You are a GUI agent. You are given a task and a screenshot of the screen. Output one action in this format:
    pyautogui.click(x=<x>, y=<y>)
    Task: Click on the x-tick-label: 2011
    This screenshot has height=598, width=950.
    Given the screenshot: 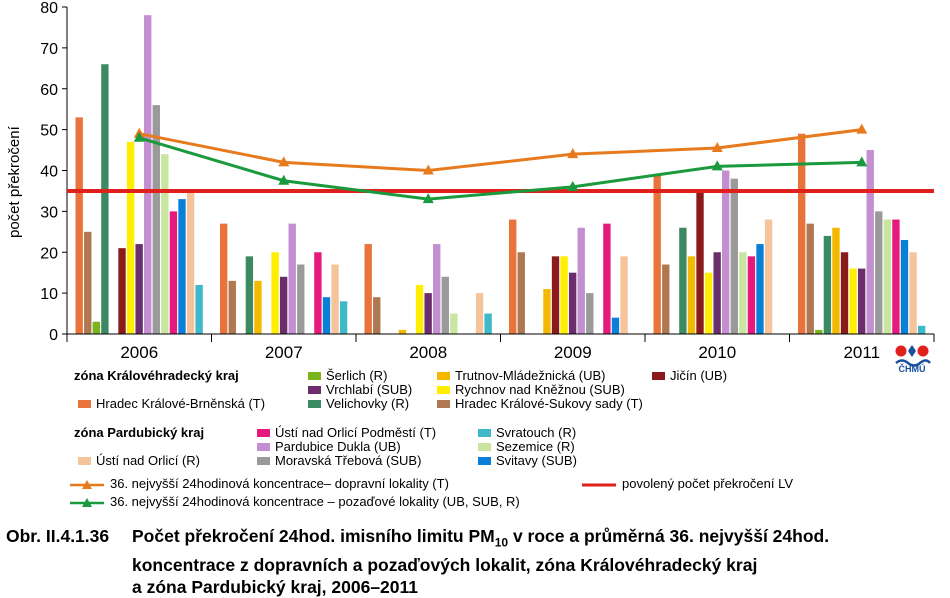 What is the action you would take?
    pyautogui.click(x=861, y=352)
    